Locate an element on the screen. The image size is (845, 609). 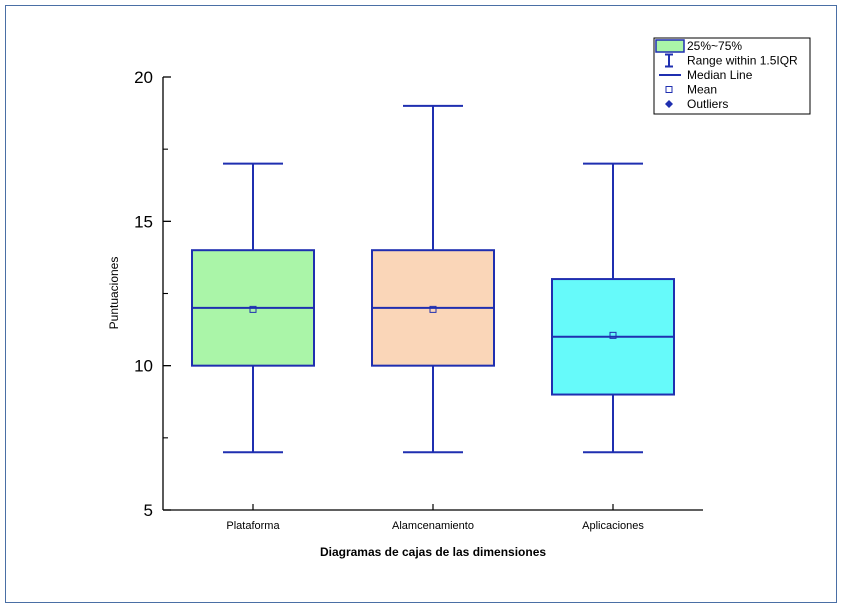
box-aplicaciones is located at coordinates (613, 308).